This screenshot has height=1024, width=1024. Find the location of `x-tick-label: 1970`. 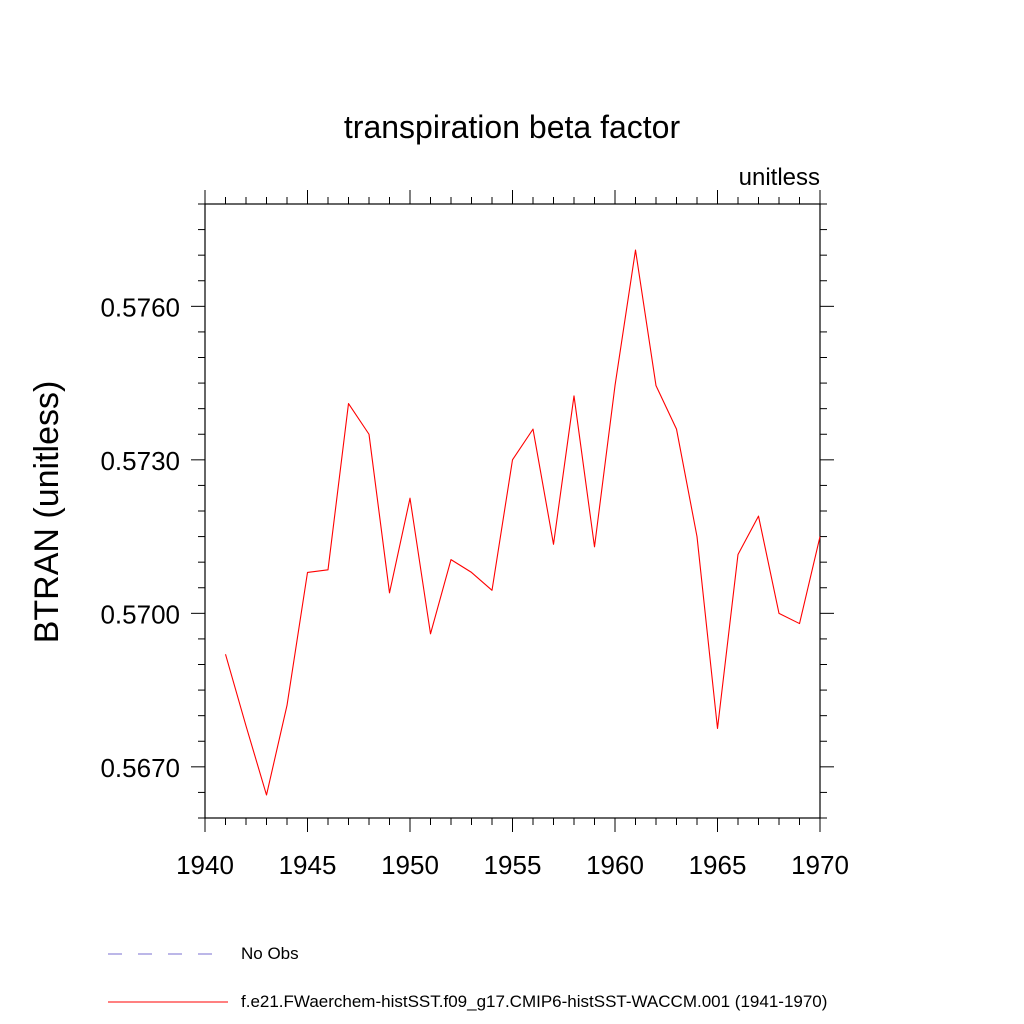

x-tick-label: 1970 is located at coordinates (820, 865).